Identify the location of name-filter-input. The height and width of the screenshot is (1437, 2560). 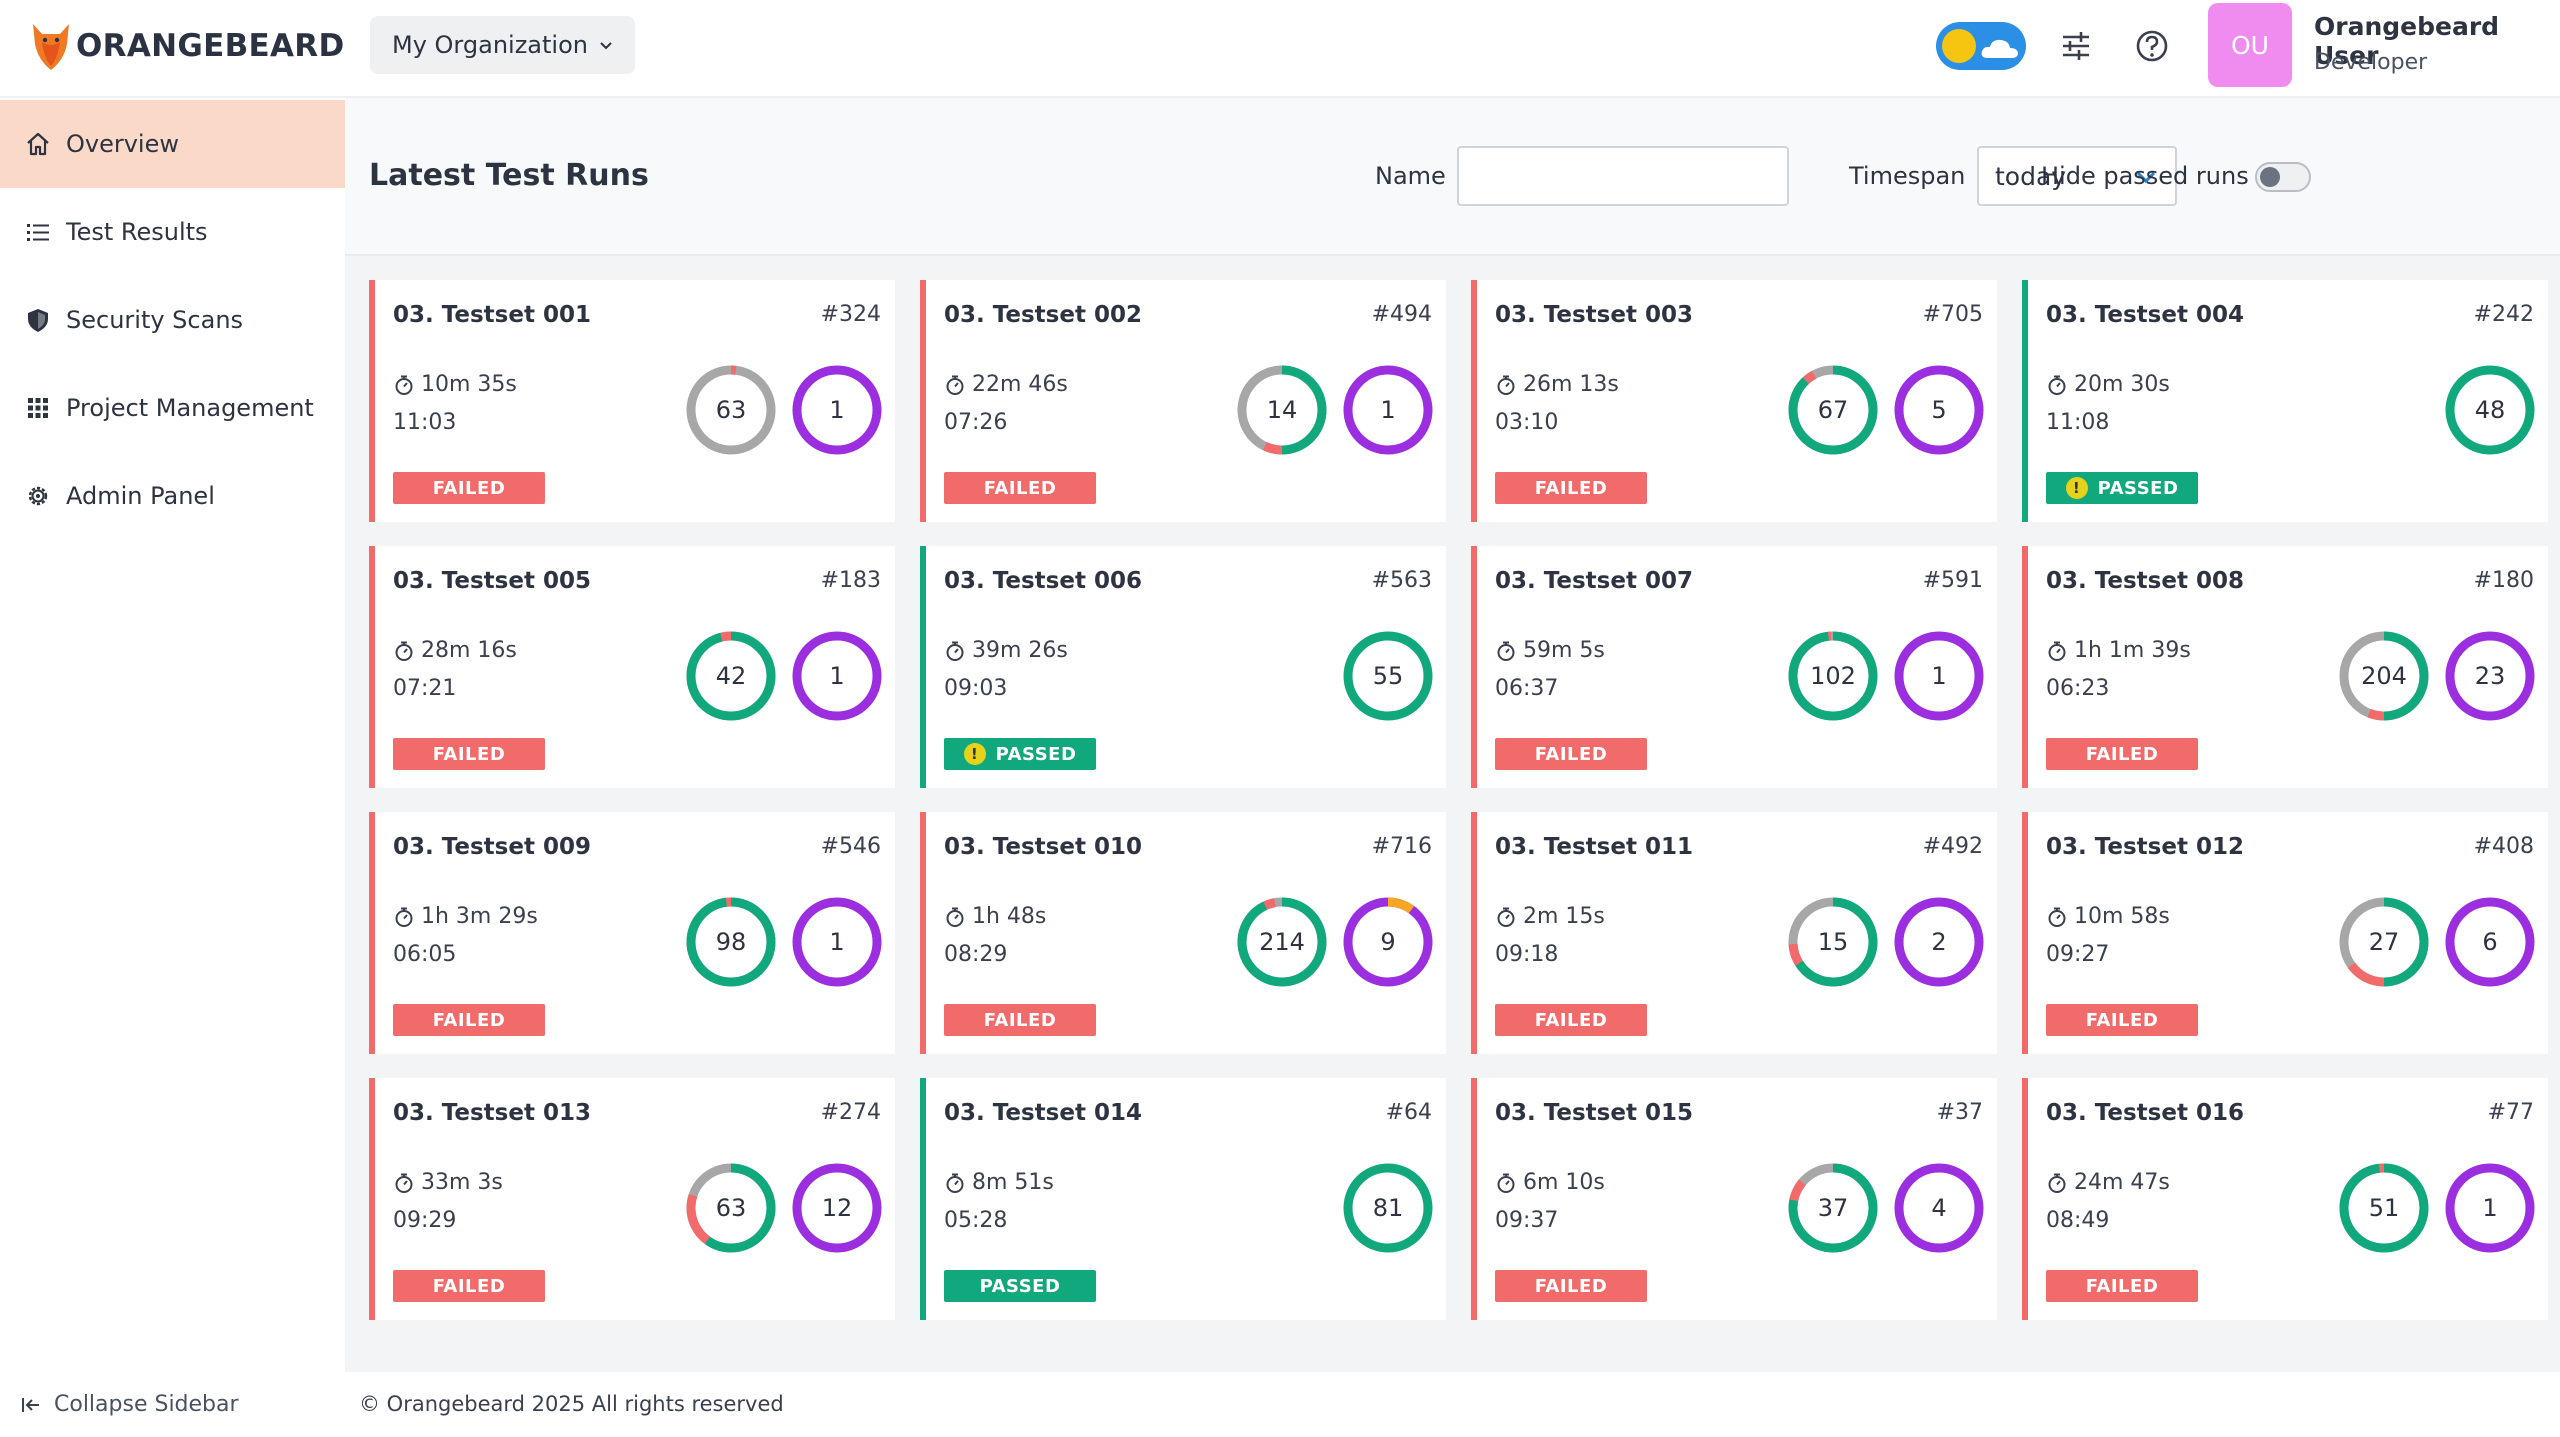
(1623, 176).